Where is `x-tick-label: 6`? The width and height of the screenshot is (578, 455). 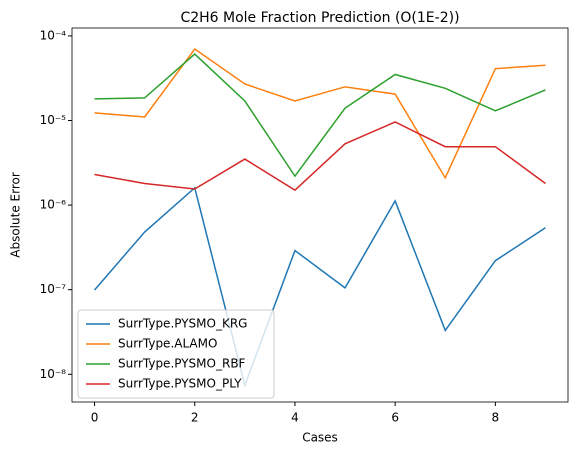
x-tick-label: 6 is located at coordinates (395, 418).